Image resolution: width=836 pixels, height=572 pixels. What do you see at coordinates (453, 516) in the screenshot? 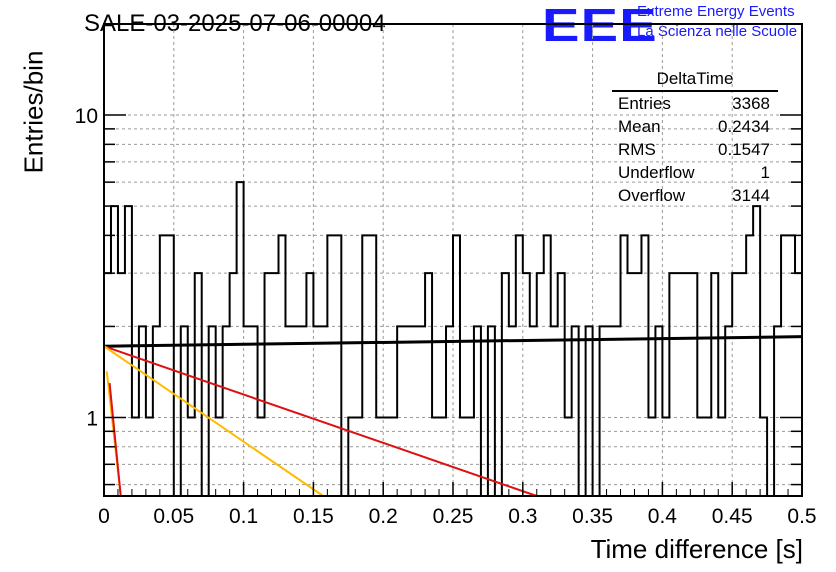
I see `x-tick-label: 0.25` at bounding box center [453, 516].